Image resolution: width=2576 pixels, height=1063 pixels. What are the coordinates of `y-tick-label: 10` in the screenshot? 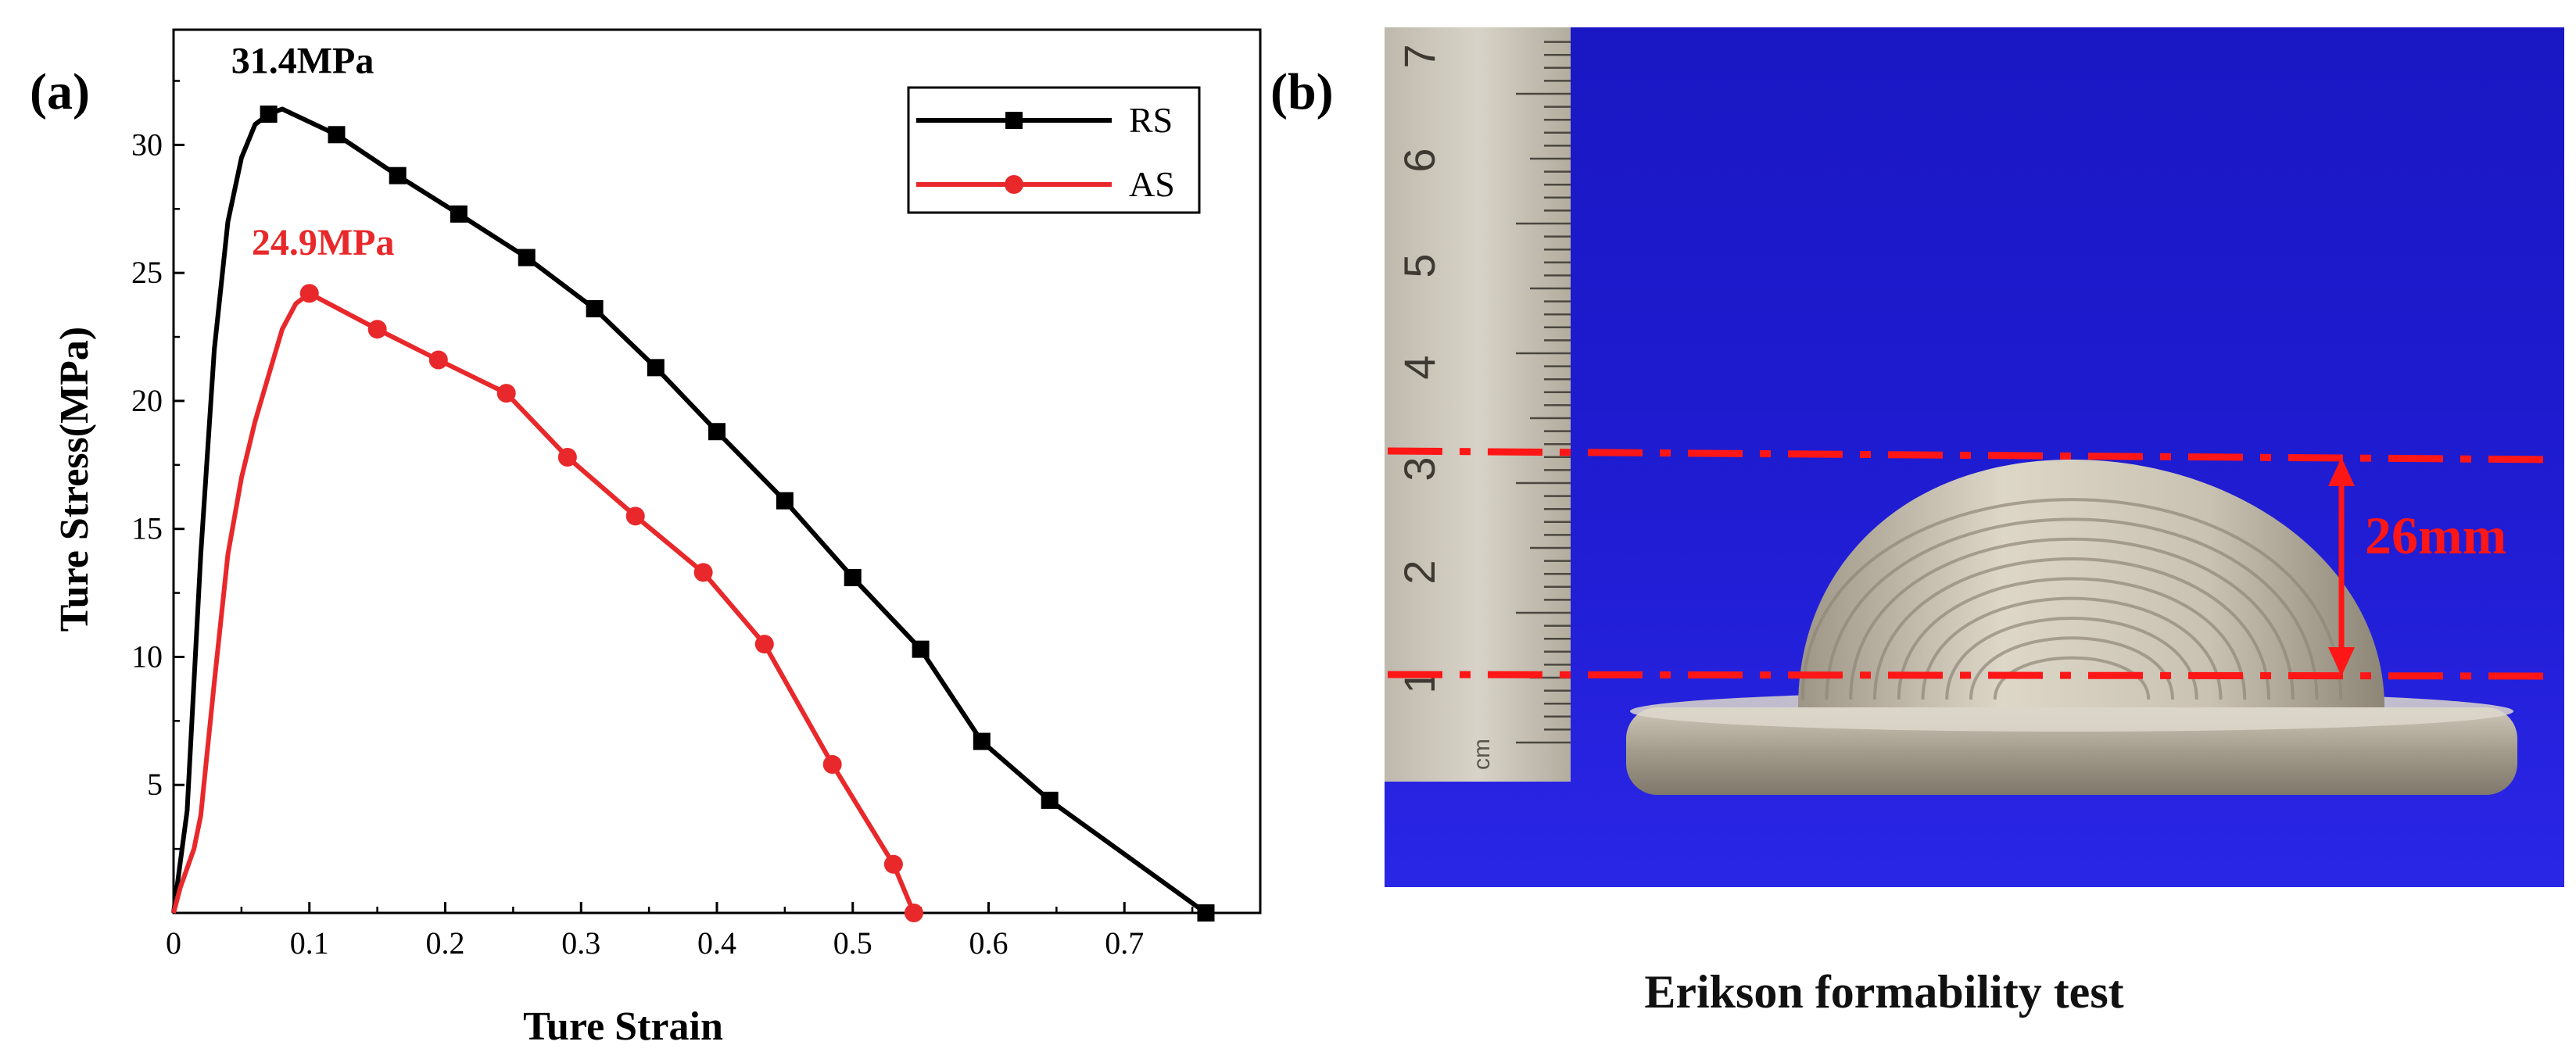 It's located at (147, 656).